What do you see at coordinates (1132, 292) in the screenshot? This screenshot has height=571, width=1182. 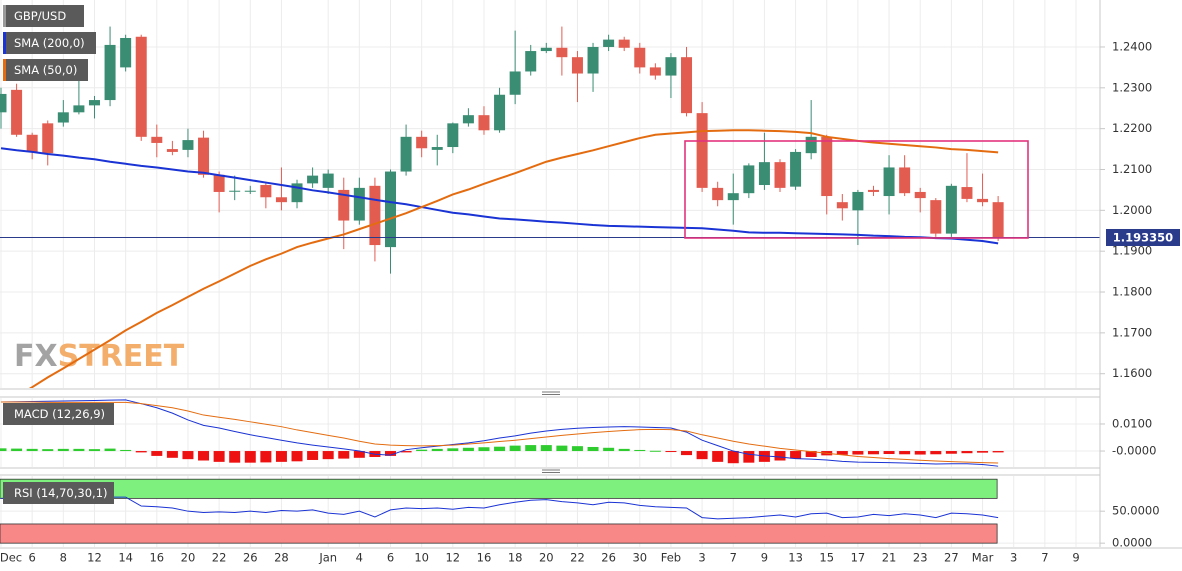 I see `y-tick-label: 1.1800` at bounding box center [1132, 292].